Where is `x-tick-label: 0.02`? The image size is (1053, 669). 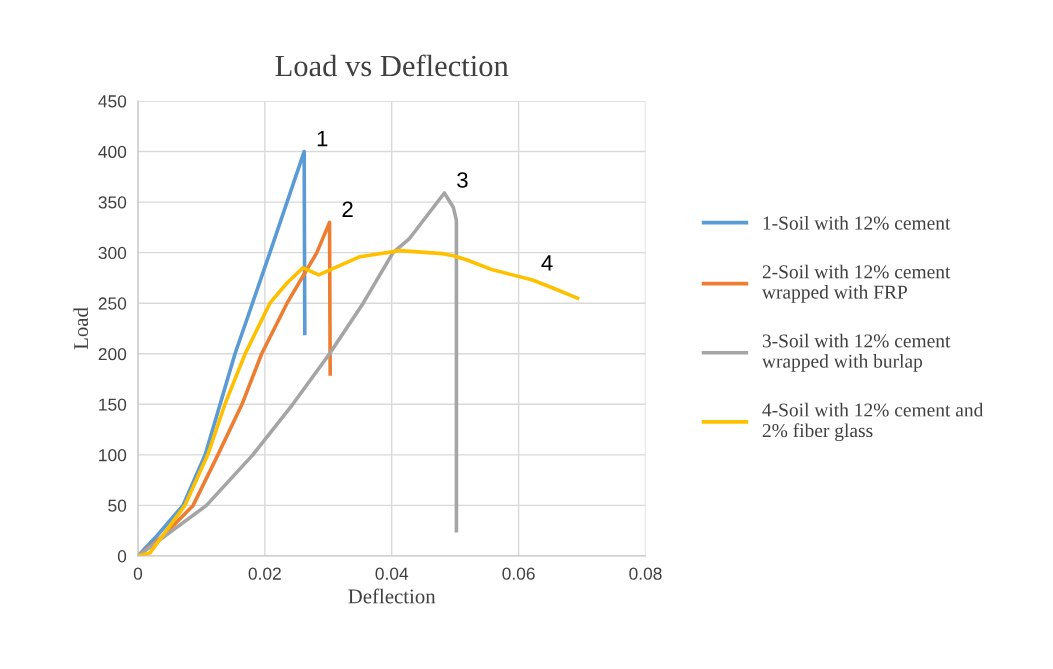
x-tick-label: 0.02 is located at coordinates (264, 573).